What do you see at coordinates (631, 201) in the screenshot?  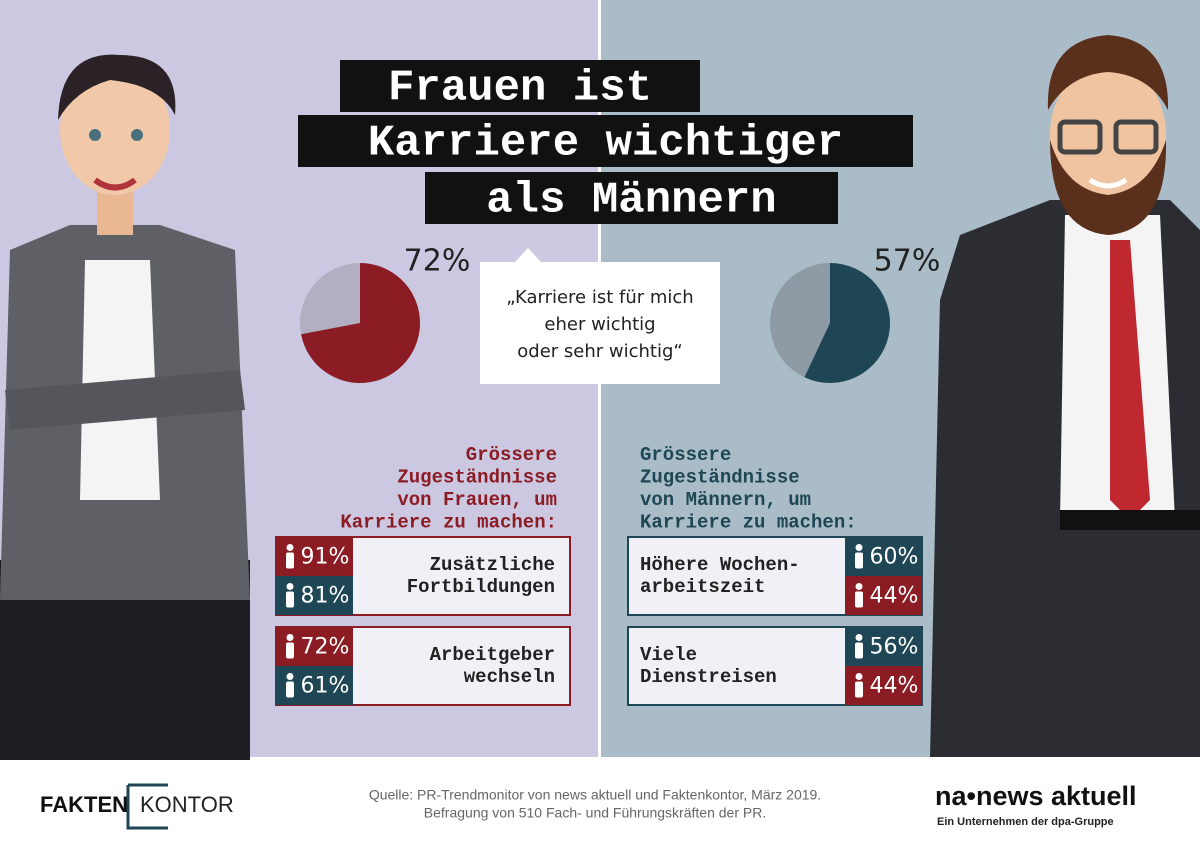 I see `title-line: als Männern` at bounding box center [631, 201].